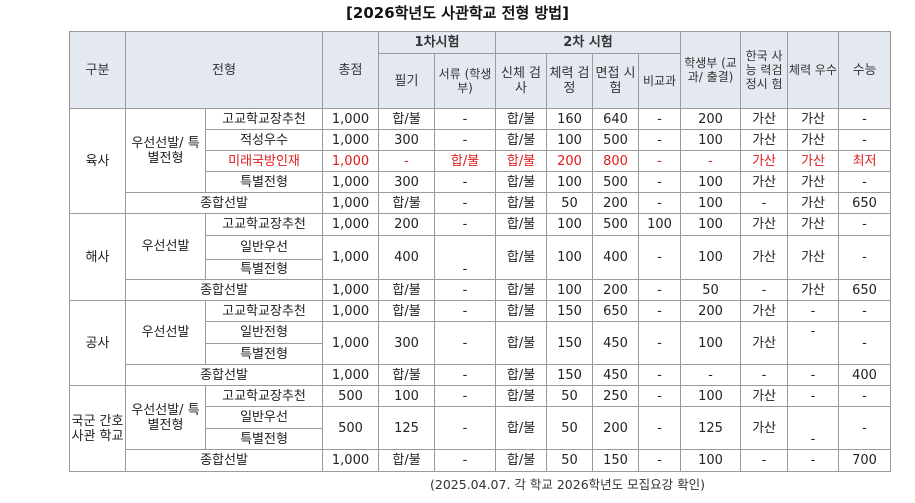  Describe the element at coordinates (711, 70) in the screenshot. I see `header-haksaengbu: 학생부 (교과/ 출결)` at that location.